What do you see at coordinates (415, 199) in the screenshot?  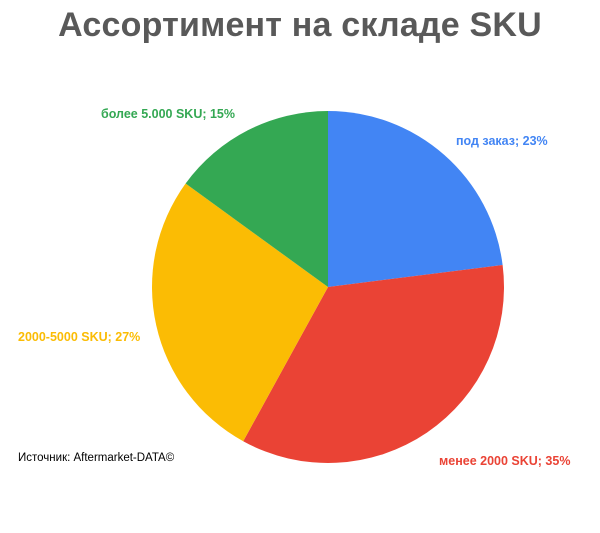 I see `pie-slice-under-order` at bounding box center [415, 199].